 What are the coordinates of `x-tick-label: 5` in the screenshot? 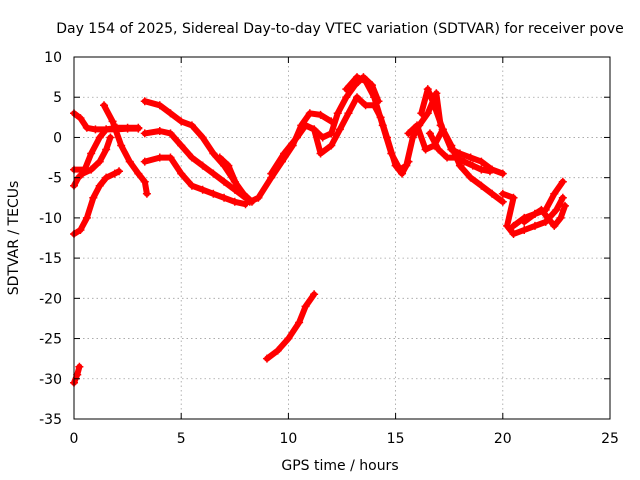 It's located at (181, 439).